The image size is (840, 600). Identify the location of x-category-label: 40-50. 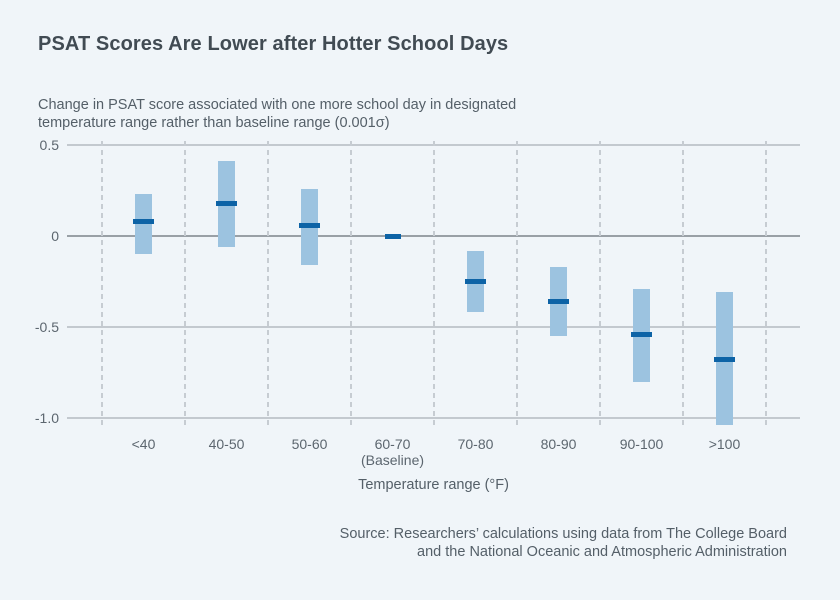
(227, 444).